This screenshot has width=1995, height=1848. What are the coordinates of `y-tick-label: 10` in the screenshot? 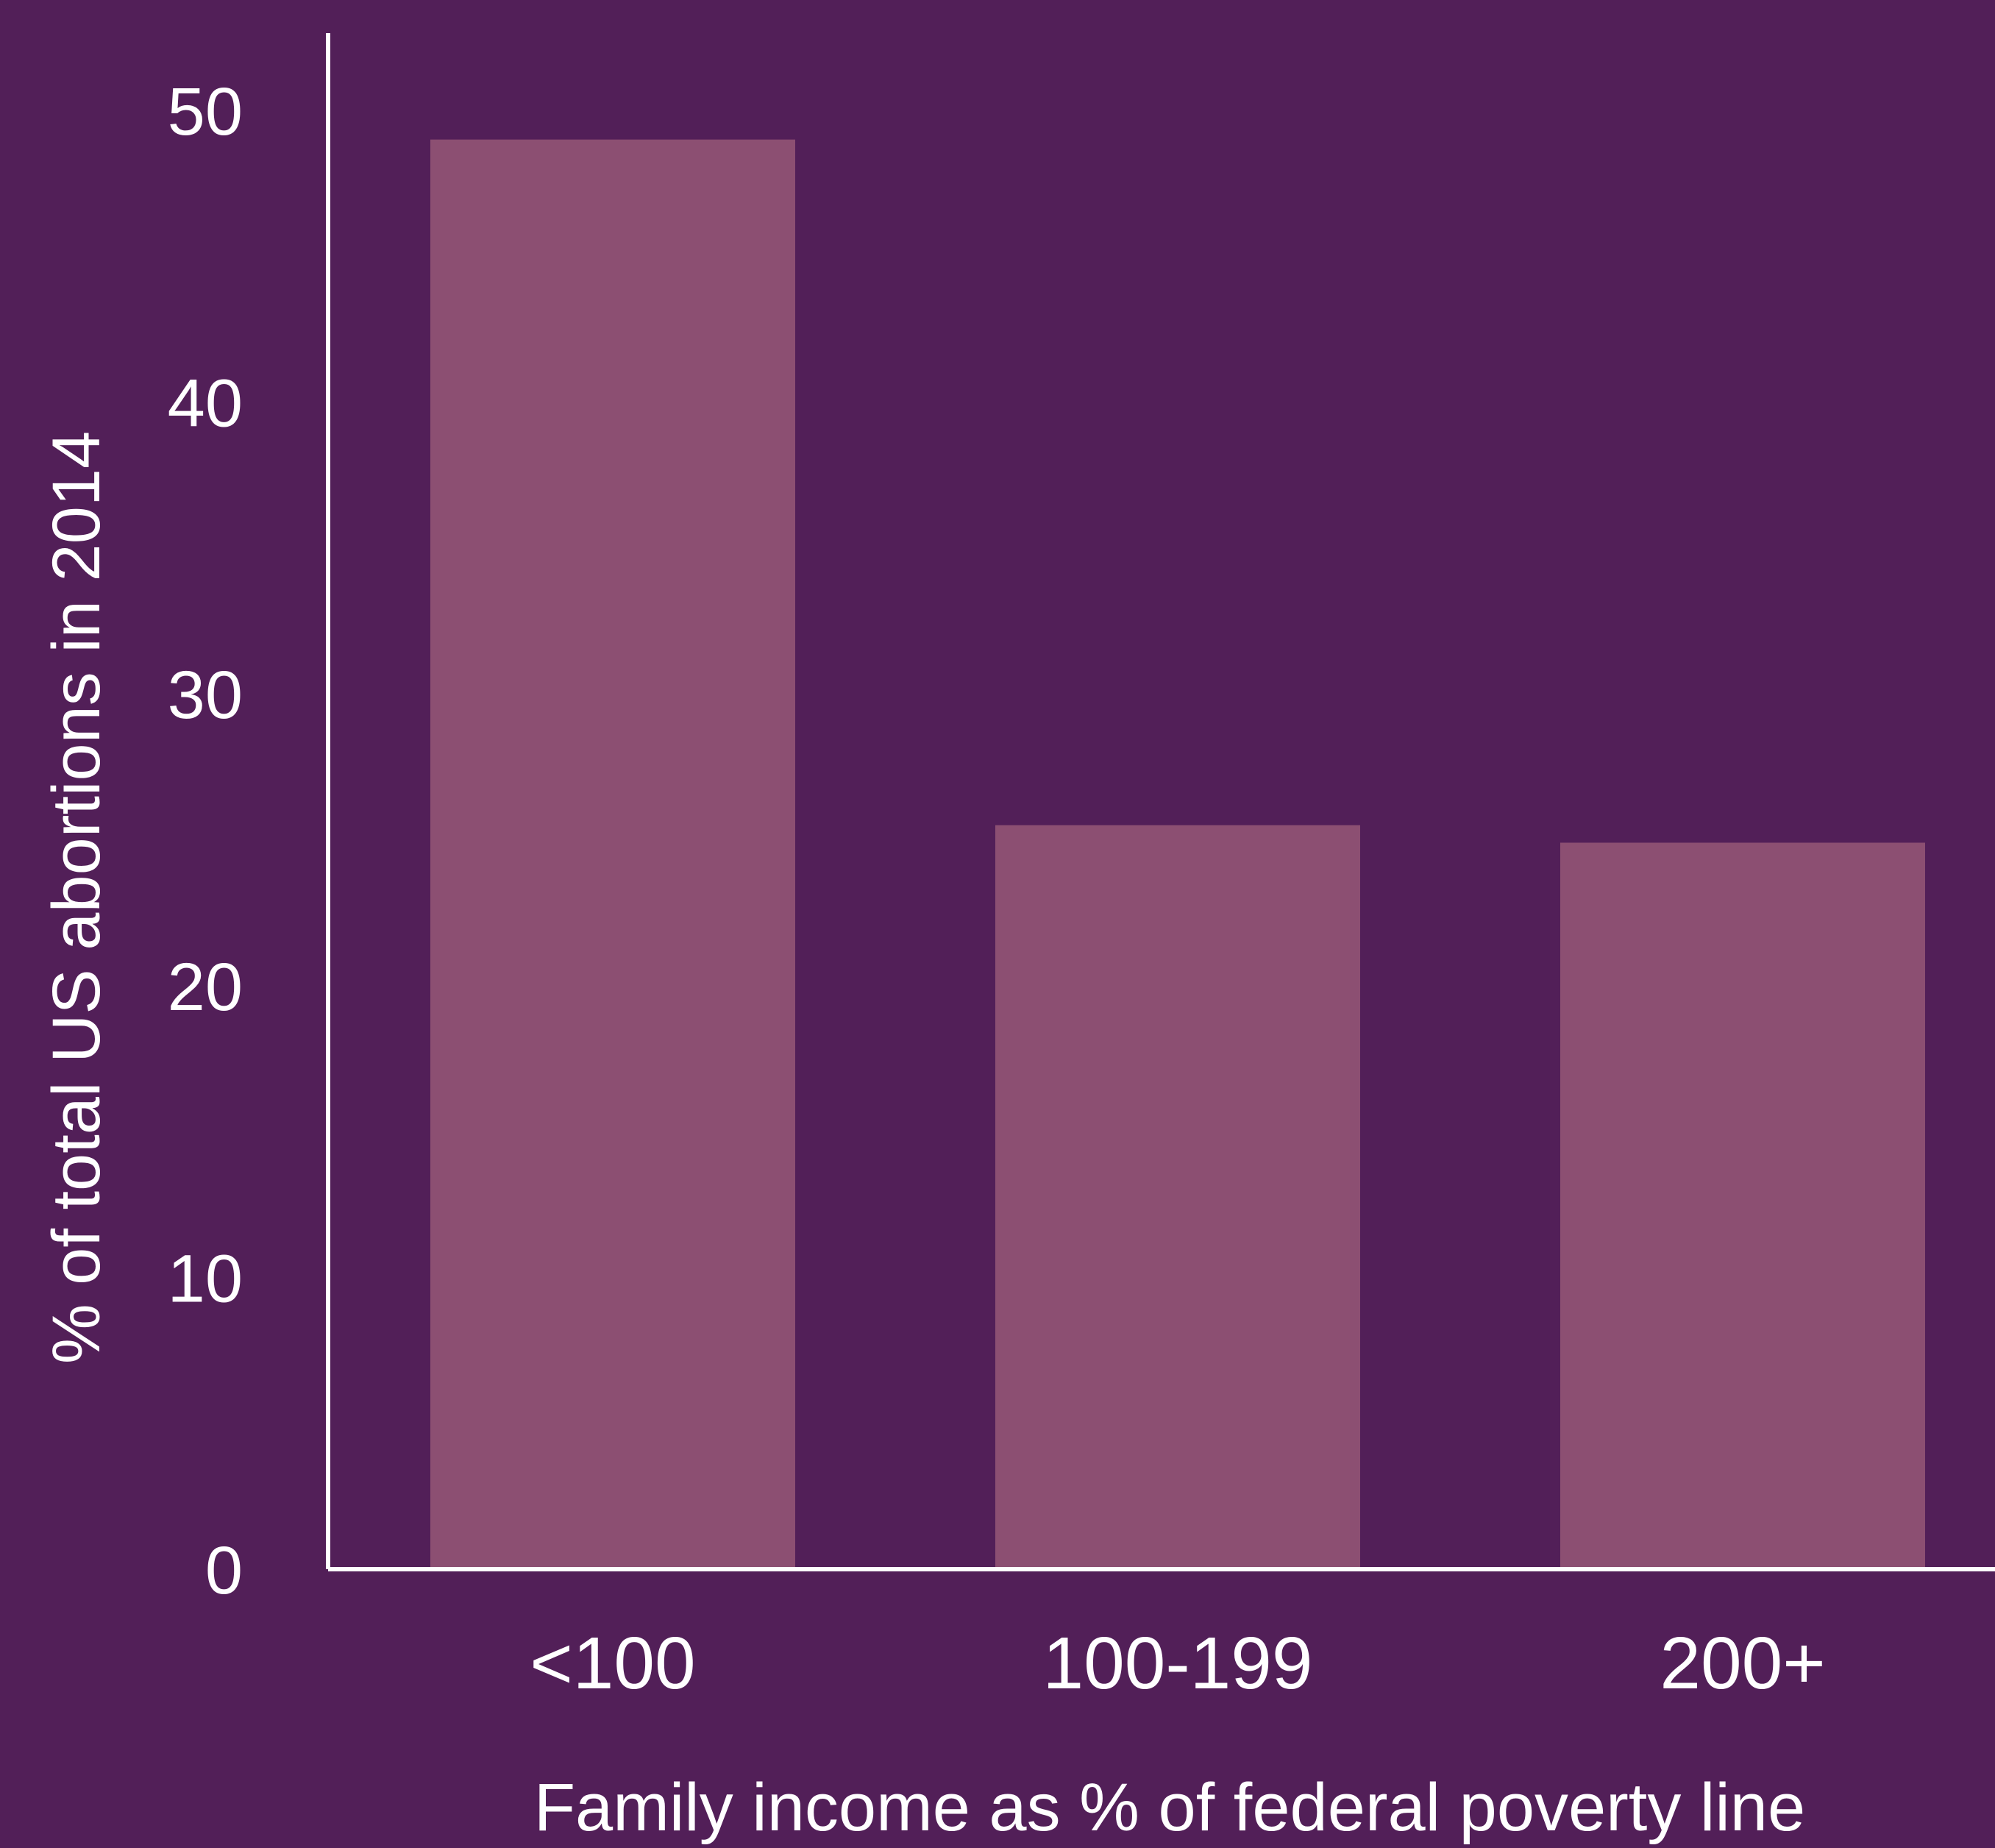 It's located at (206, 1278).